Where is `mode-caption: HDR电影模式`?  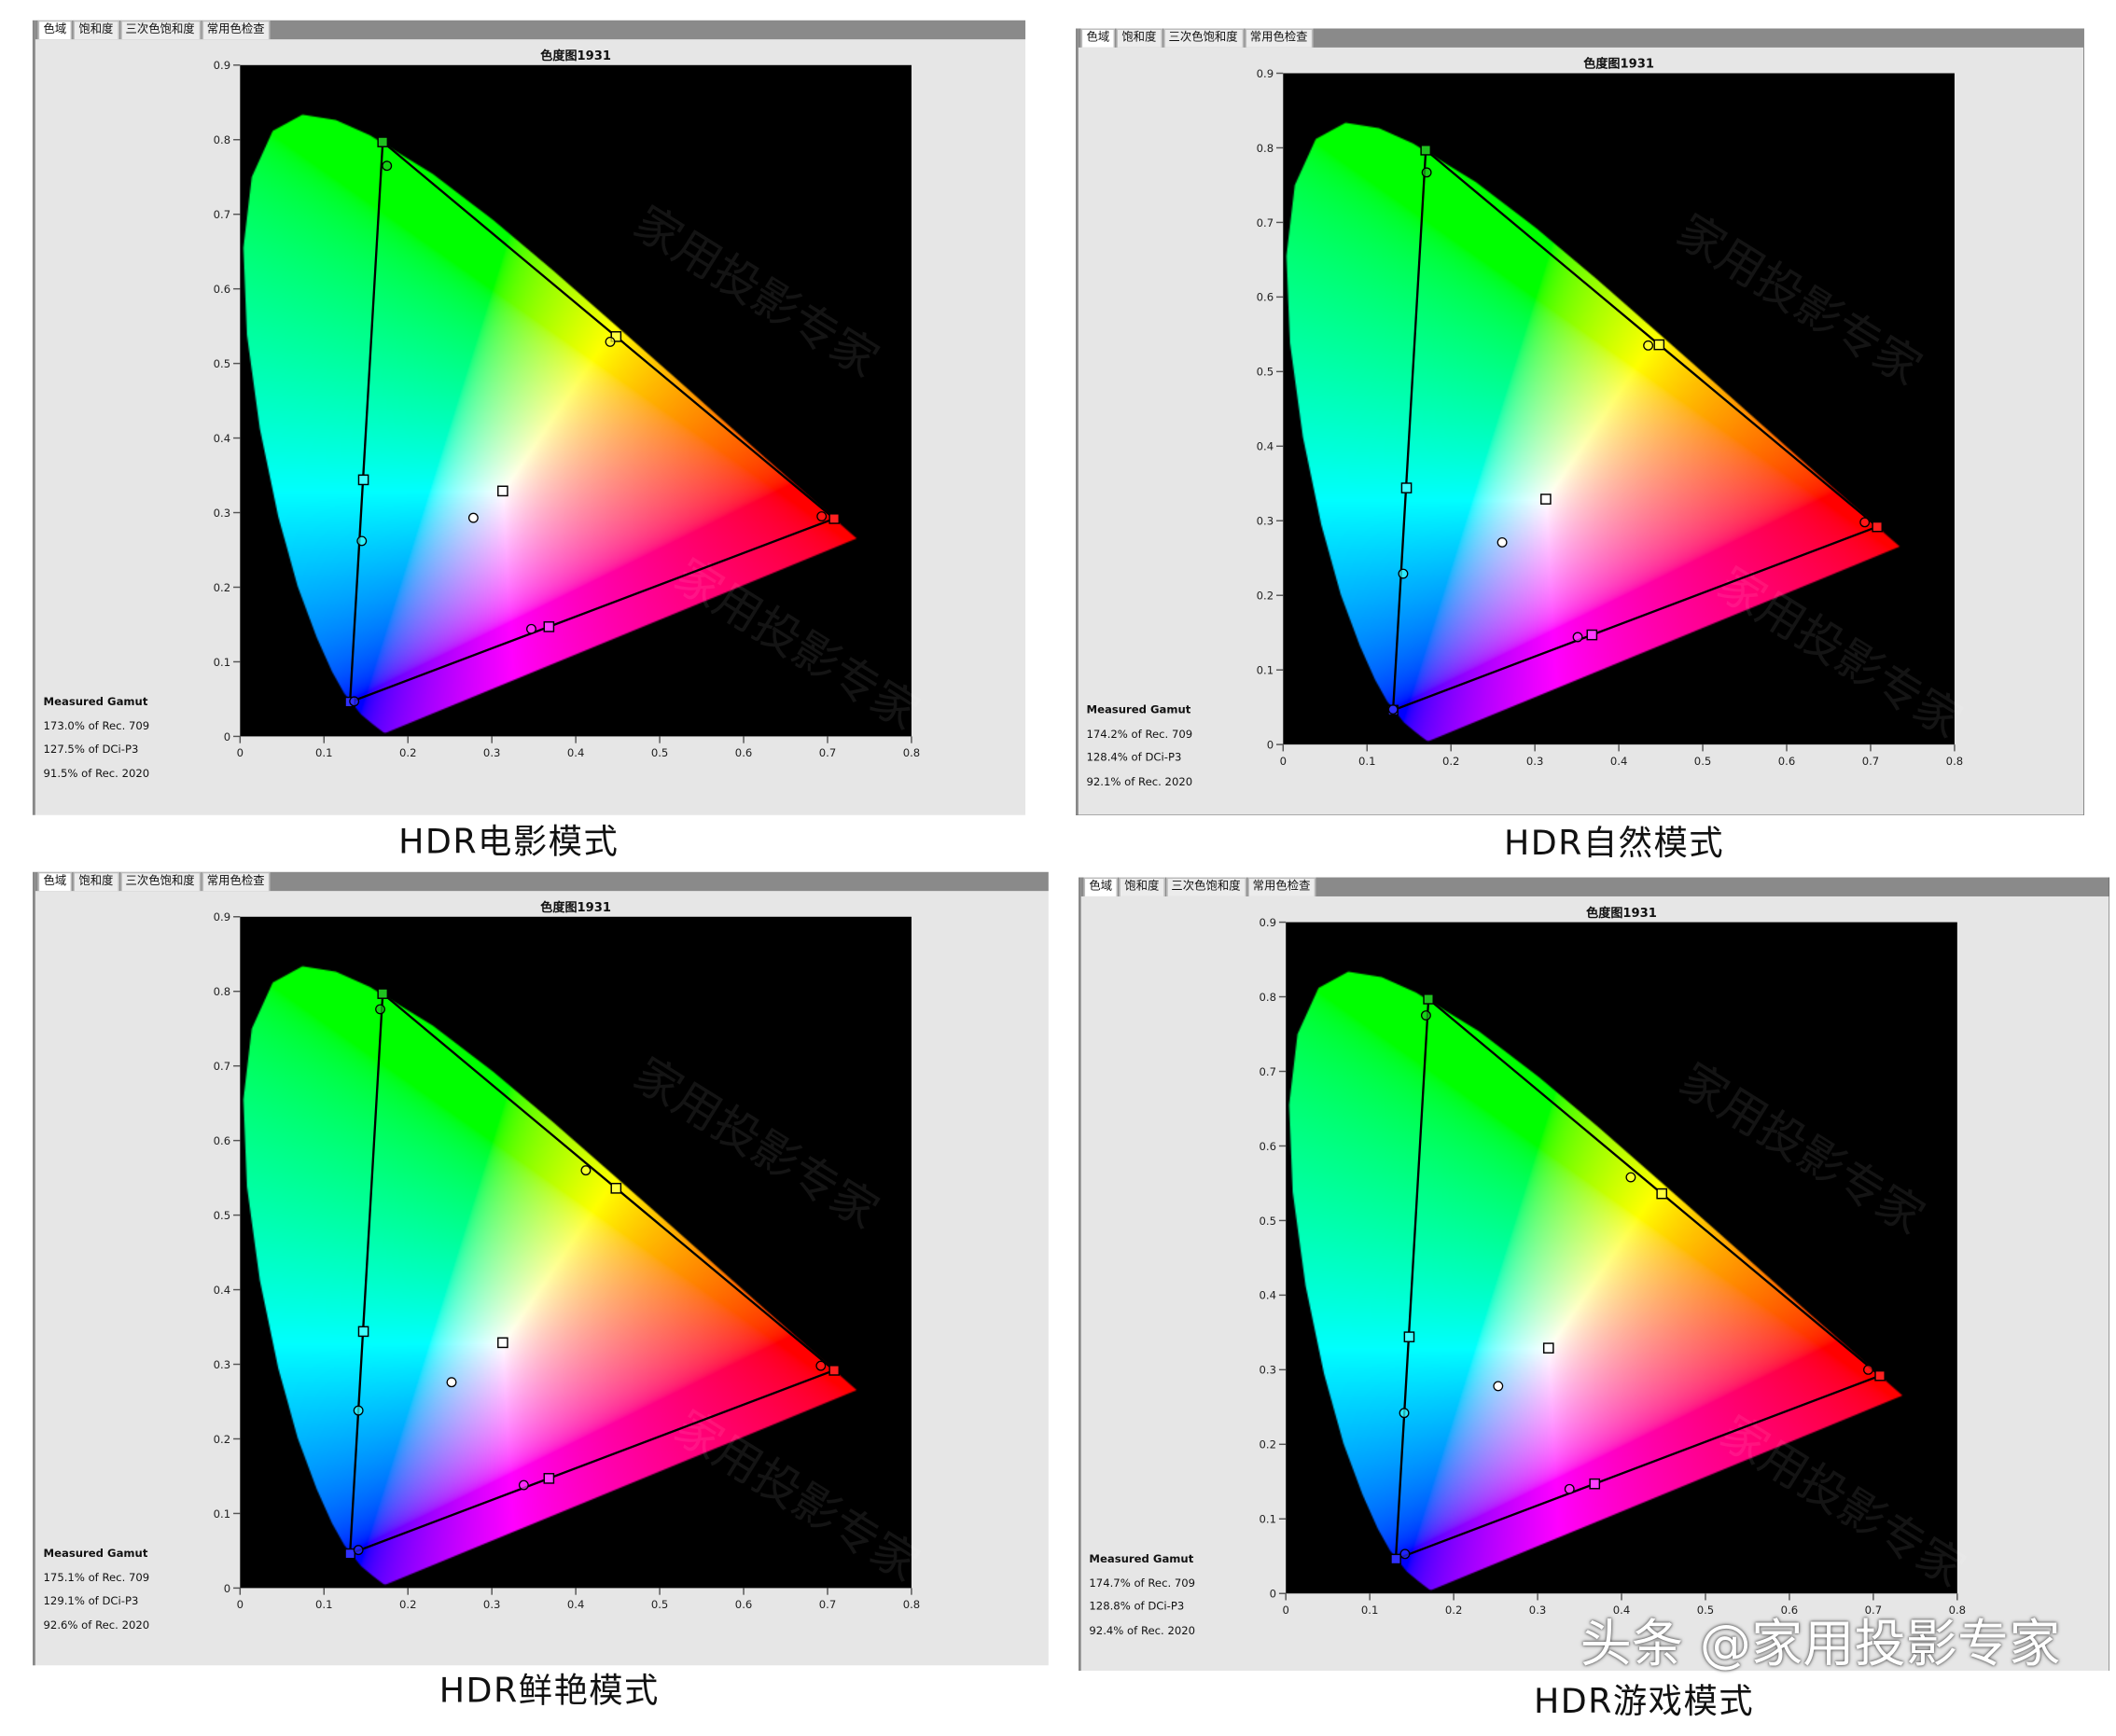
mode-caption: HDR电影模式 is located at coordinates (508, 842).